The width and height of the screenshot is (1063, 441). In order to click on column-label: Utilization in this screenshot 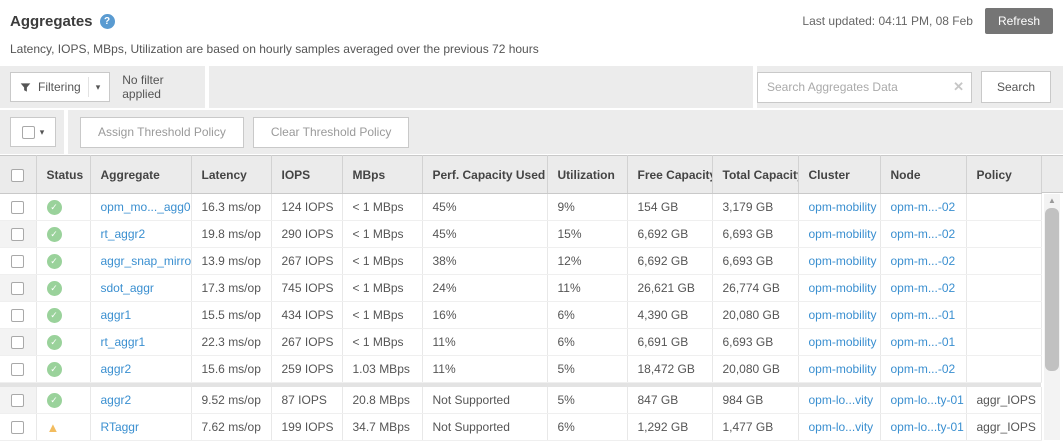, I will do `click(586, 174)`.